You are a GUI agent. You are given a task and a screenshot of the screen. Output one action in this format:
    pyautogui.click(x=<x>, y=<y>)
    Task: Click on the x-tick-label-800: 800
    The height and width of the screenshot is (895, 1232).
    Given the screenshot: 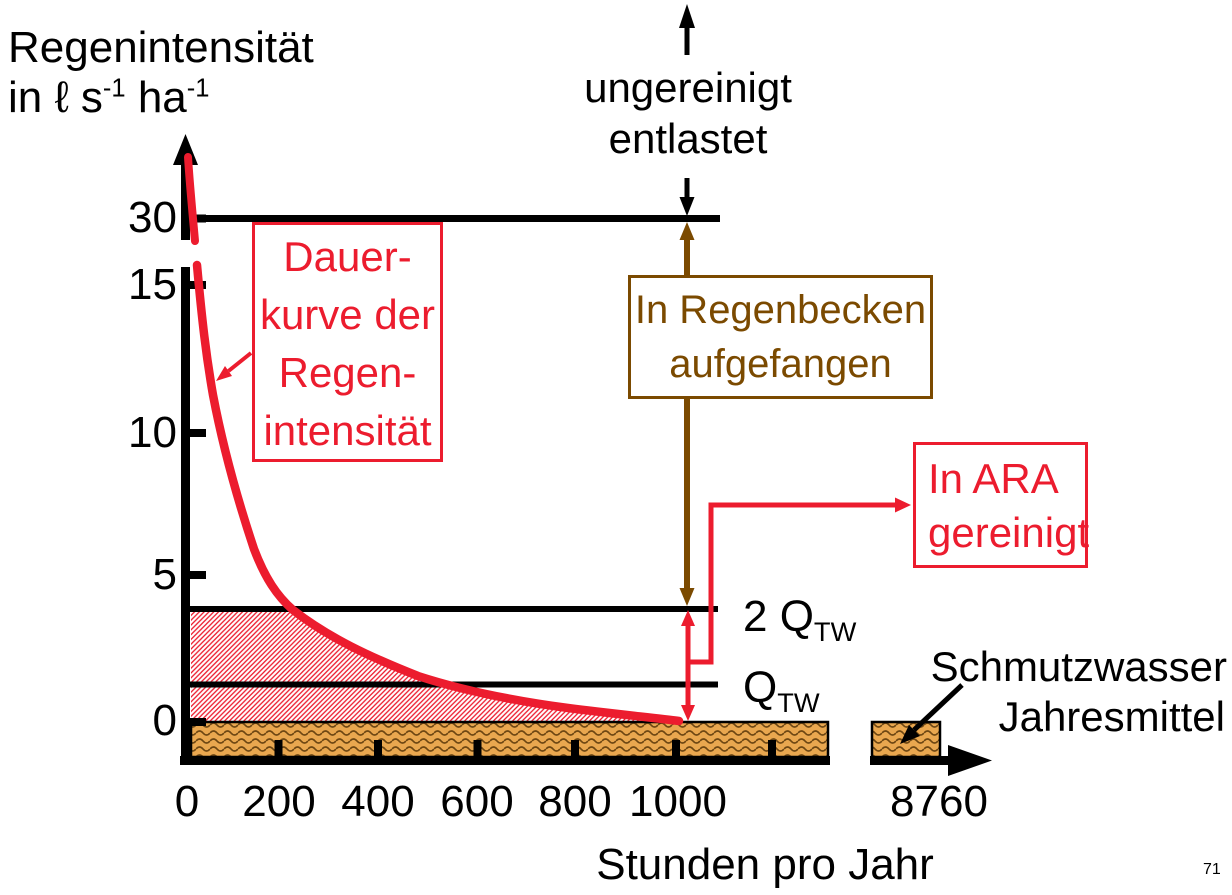 What is the action you would take?
    pyautogui.click(x=575, y=801)
    